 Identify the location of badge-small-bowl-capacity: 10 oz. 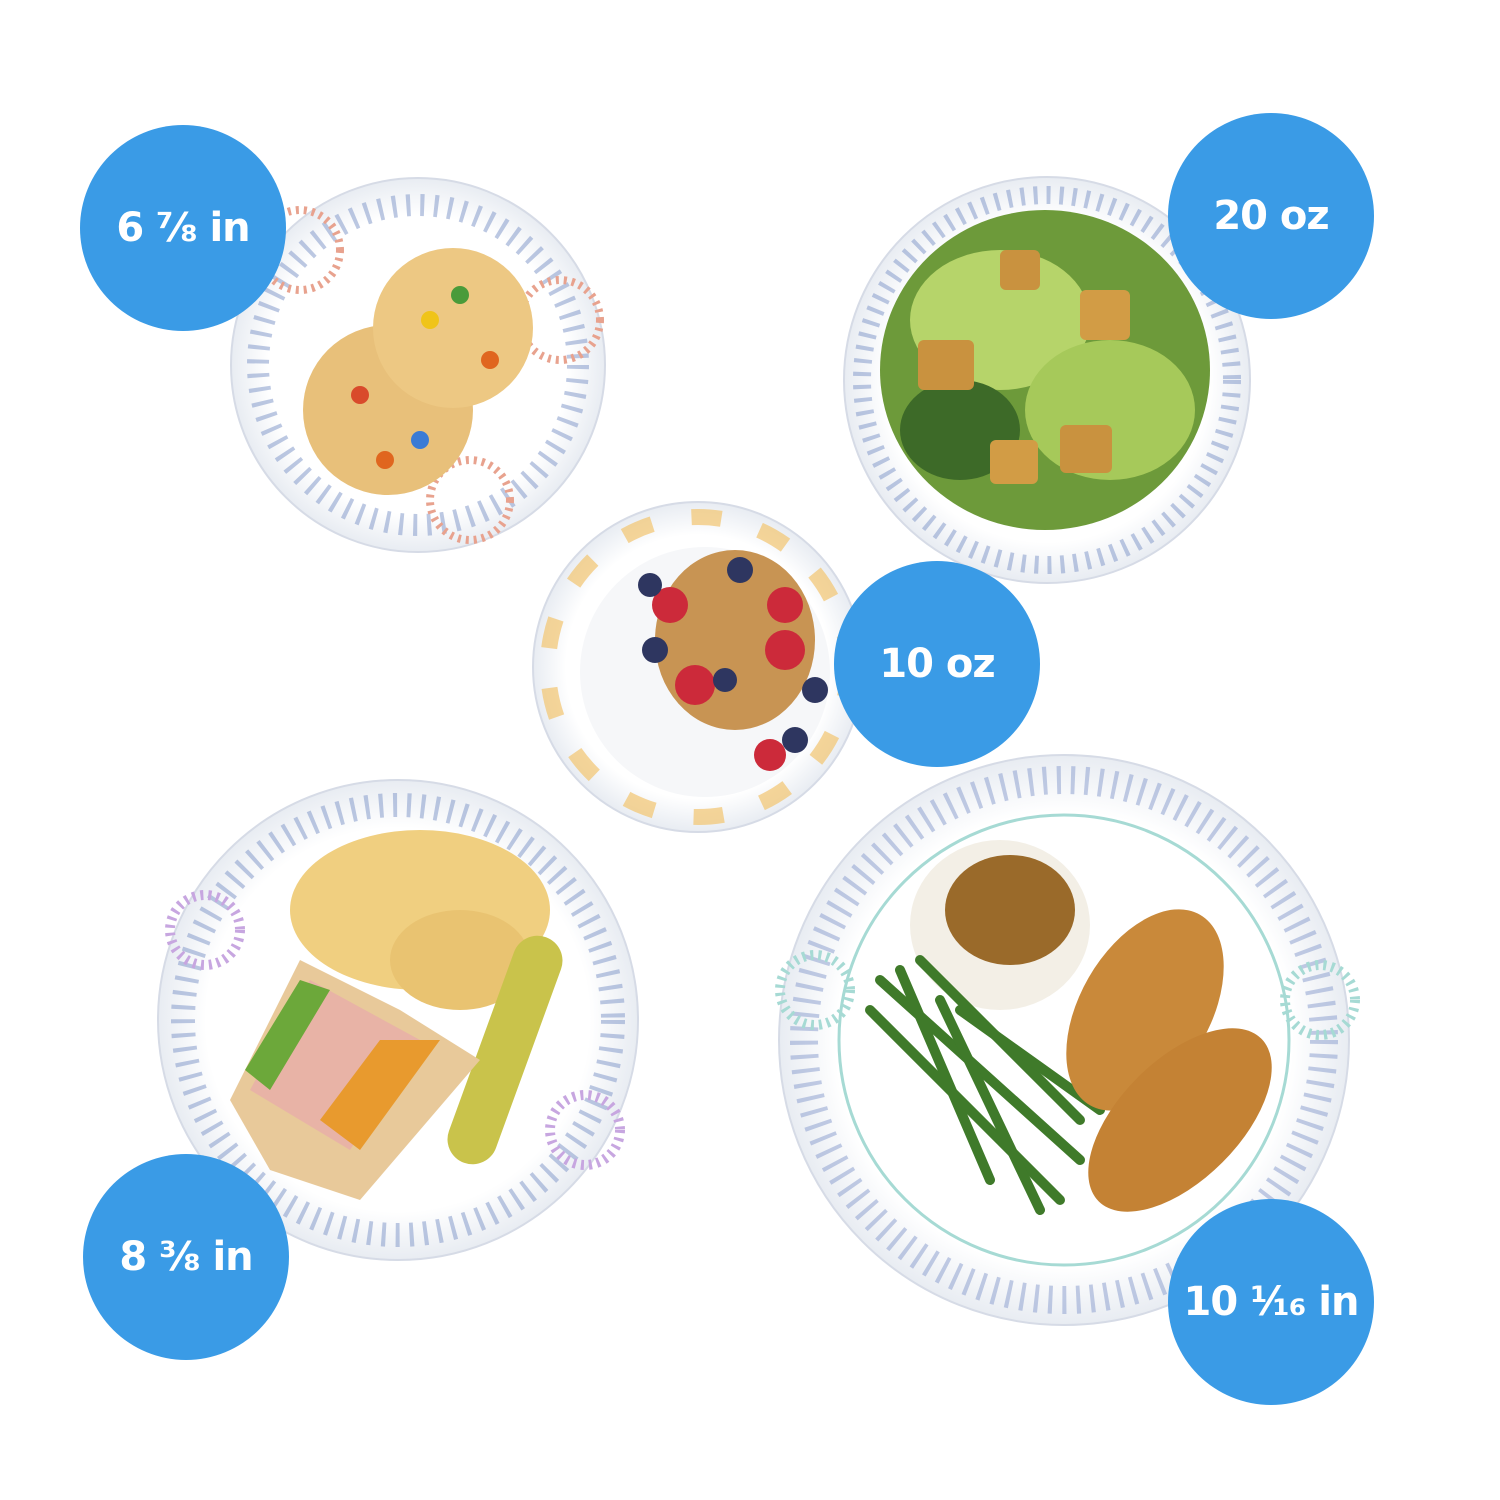
(937, 664).